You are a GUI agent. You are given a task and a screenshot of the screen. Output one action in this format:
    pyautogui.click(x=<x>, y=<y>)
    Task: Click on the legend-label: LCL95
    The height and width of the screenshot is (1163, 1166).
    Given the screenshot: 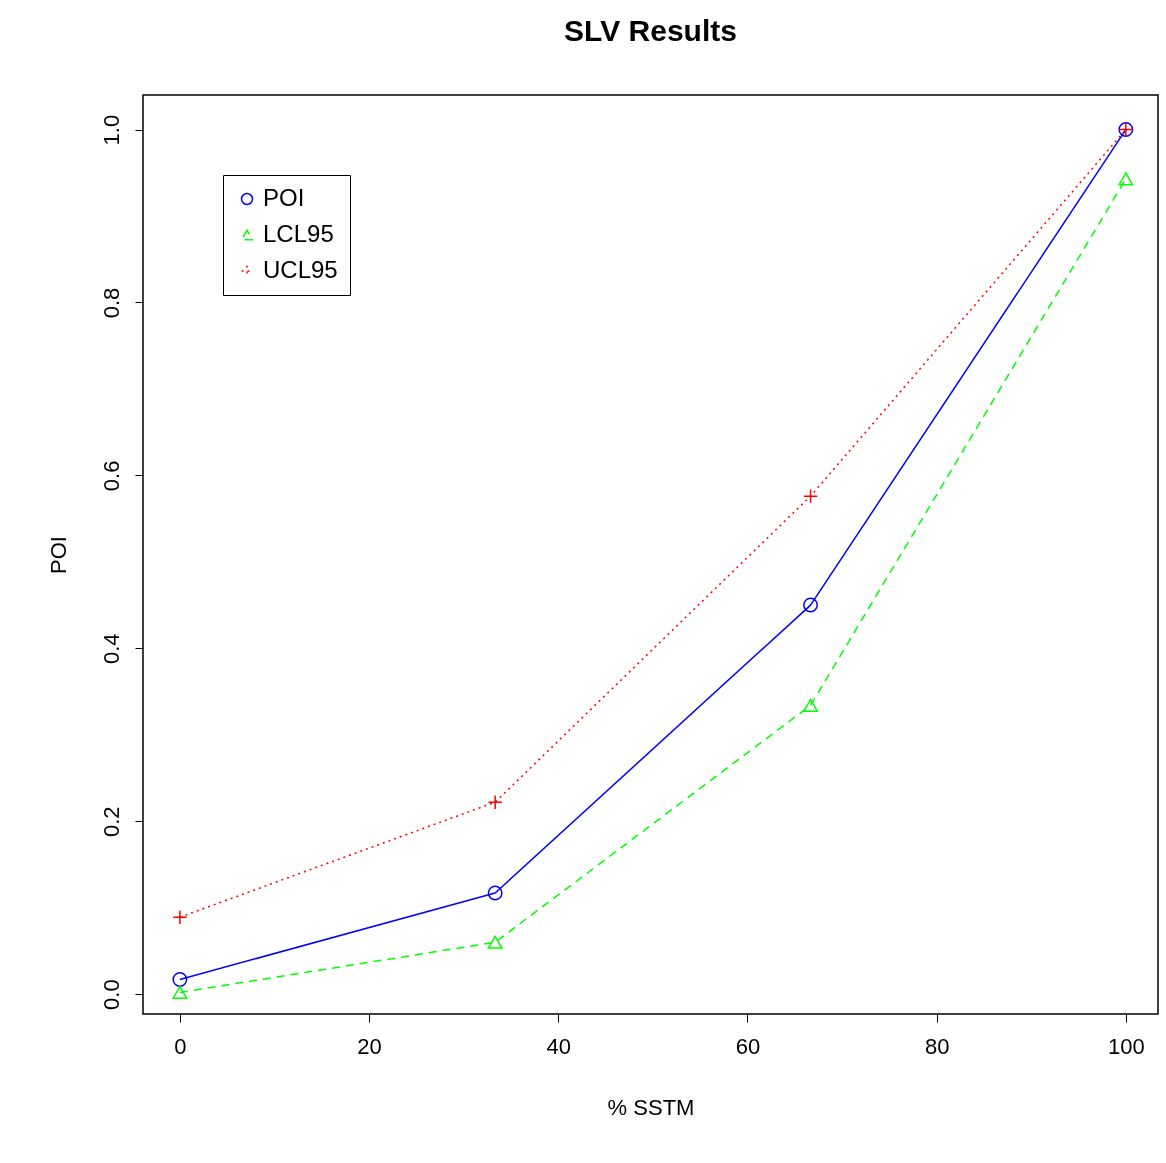 What is the action you would take?
    pyautogui.click(x=298, y=233)
    